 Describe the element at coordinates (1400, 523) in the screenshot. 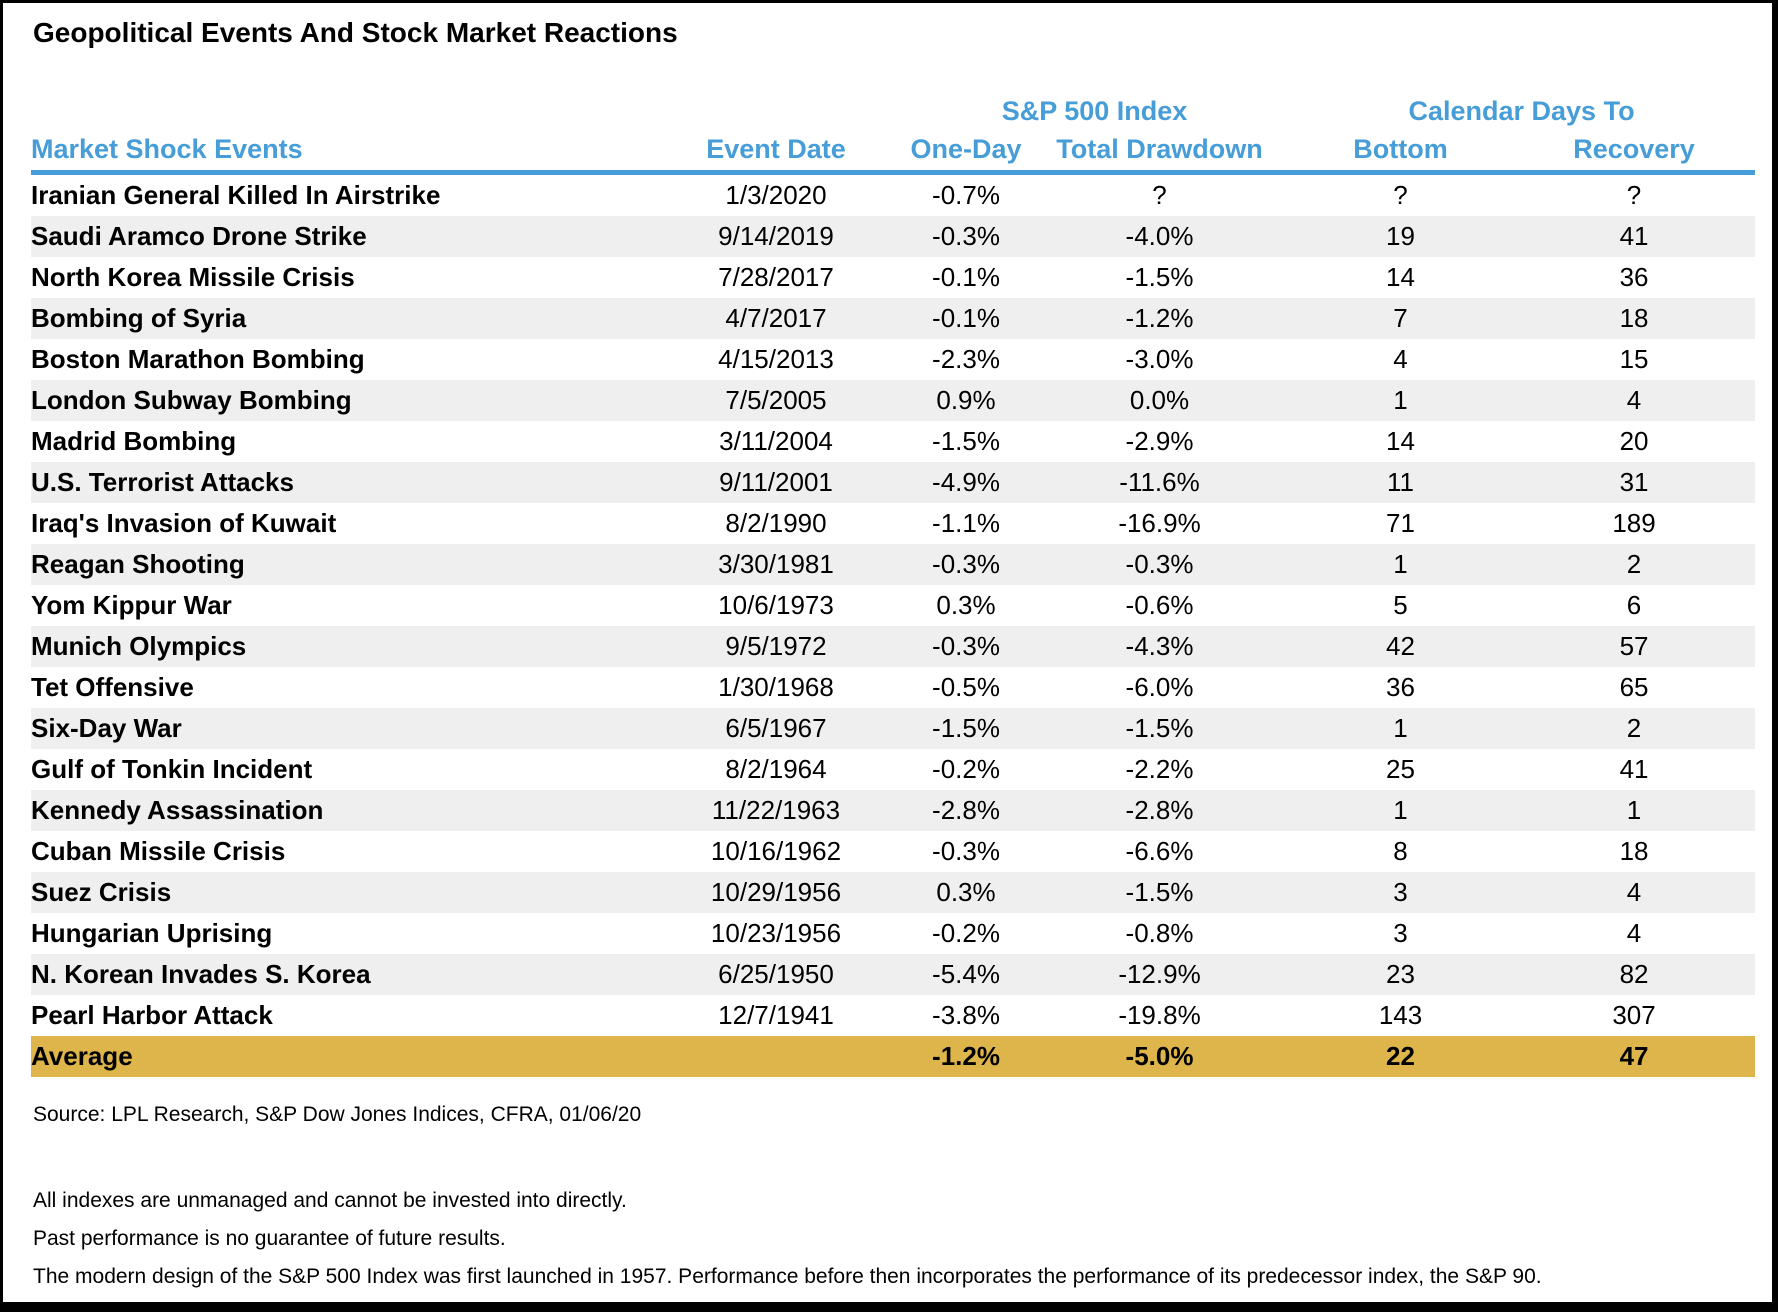

I see `bottom-cell: 71` at that location.